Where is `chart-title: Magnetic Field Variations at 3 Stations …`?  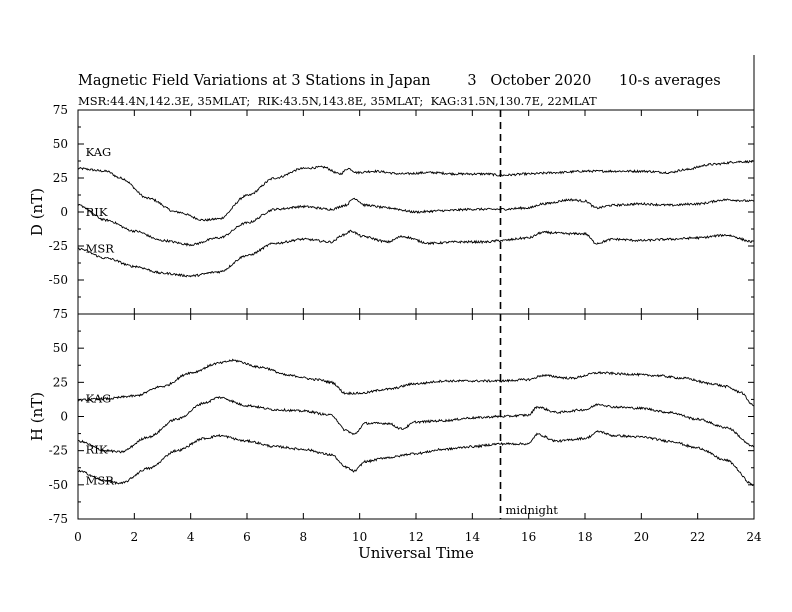 chart-title: Magnetic Field Variations at 3 Stations … is located at coordinates (399, 81).